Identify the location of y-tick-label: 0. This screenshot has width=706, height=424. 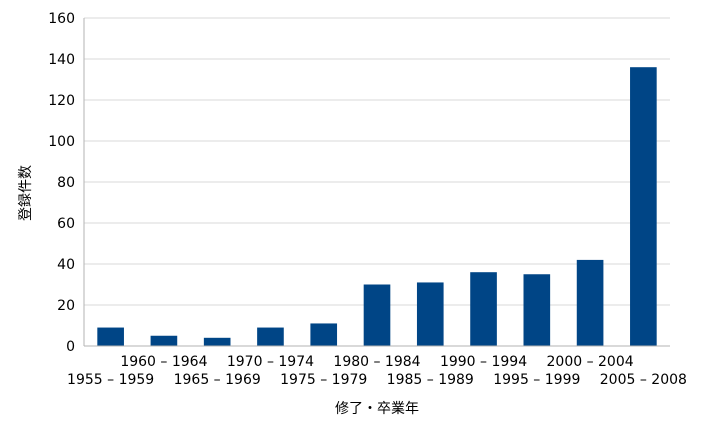
(70, 347).